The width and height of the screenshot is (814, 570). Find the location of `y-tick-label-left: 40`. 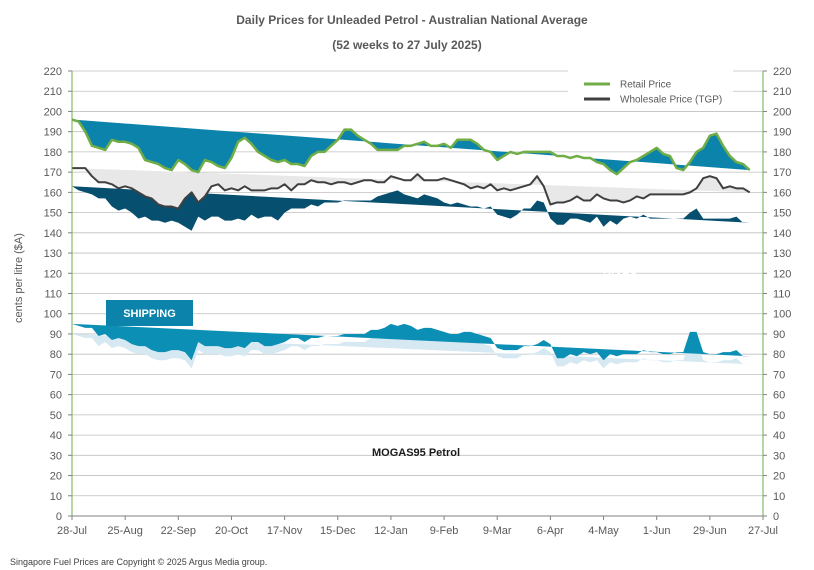

y-tick-label-left: 40 is located at coordinates (56, 436).